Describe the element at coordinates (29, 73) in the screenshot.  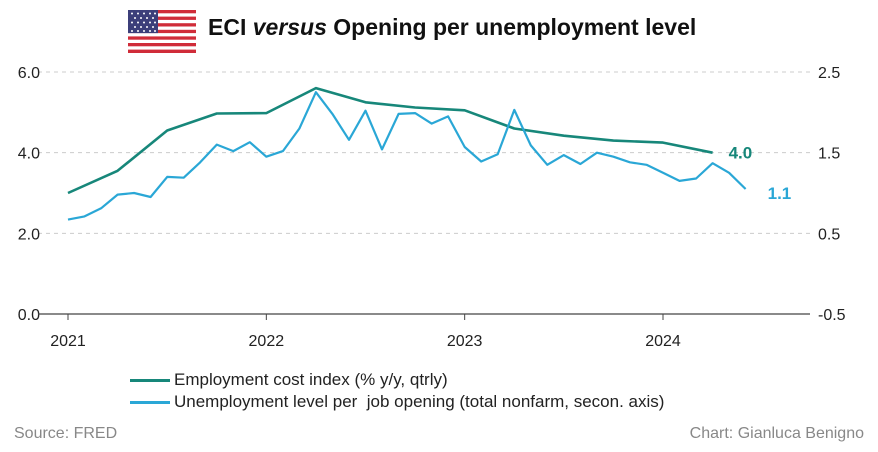
I see `y-left-tick-label: 6.0` at that location.